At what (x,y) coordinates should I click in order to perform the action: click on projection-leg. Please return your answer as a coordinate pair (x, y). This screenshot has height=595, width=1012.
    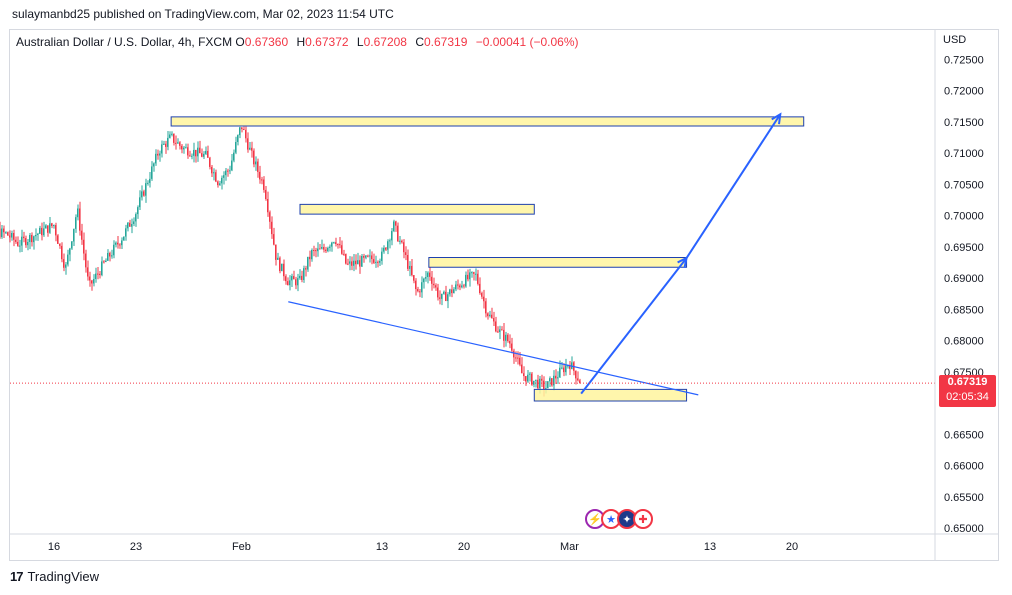
    Looking at the image, I should click on (634, 326).